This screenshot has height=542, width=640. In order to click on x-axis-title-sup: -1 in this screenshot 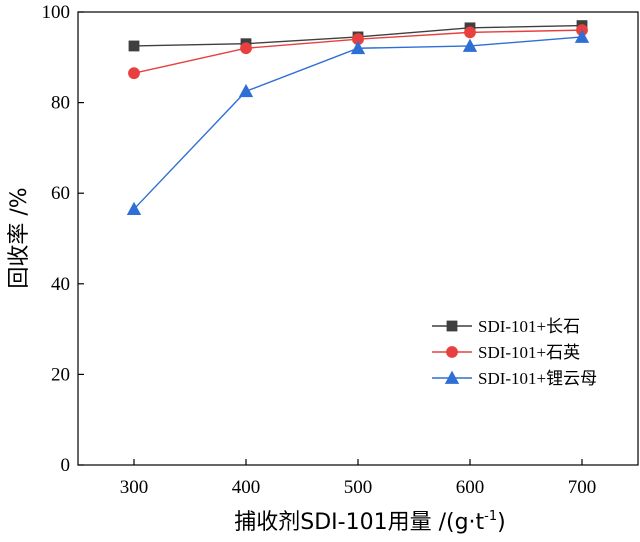, I will do `click(490, 516)`.